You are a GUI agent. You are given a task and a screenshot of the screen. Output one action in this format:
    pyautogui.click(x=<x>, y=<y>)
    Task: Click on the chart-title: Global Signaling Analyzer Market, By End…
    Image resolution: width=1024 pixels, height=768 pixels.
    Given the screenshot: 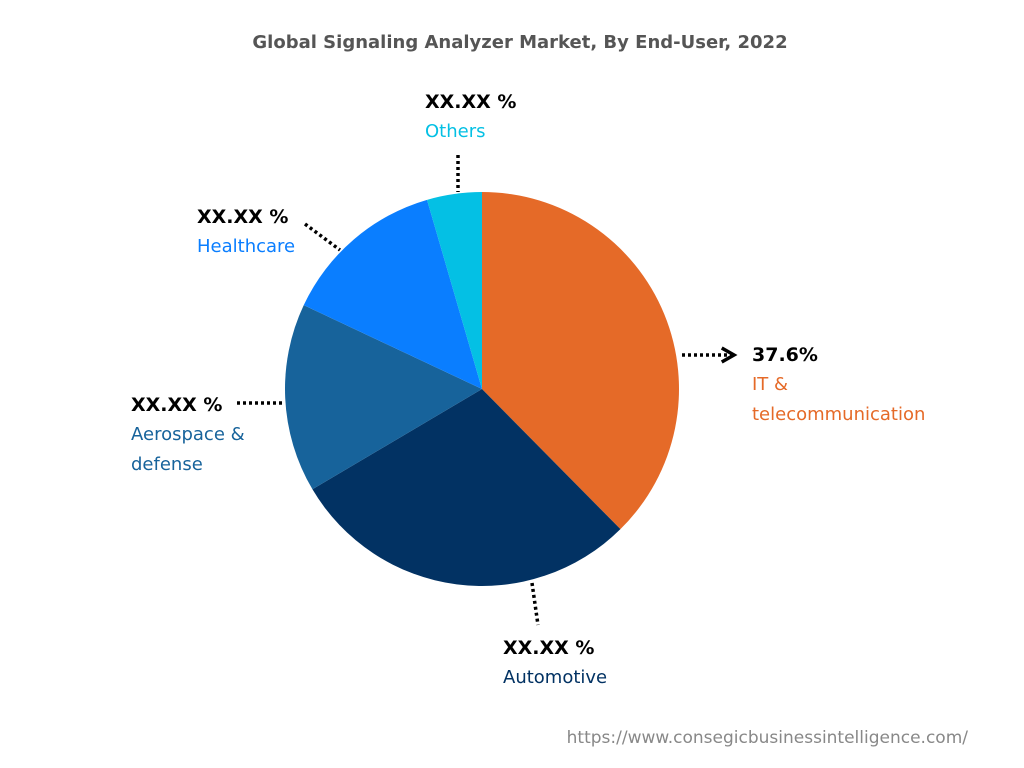 What is the action you would take?
    pyautogui.click(x=520, y=42)
    